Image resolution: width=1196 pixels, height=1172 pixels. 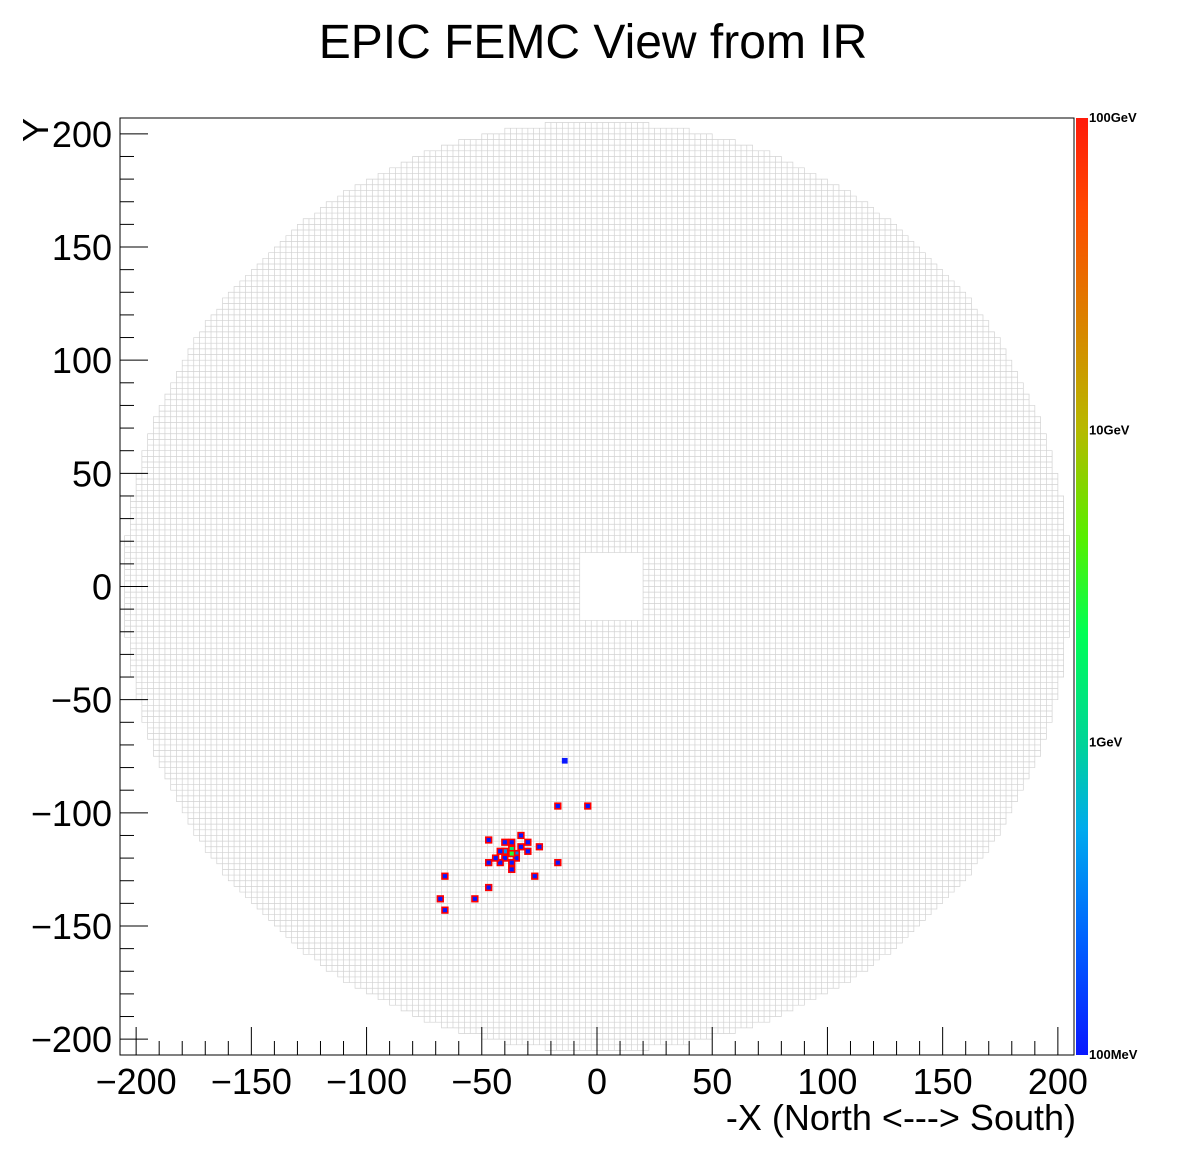 I want to click on hit-cells, so click(x=514, y=835).